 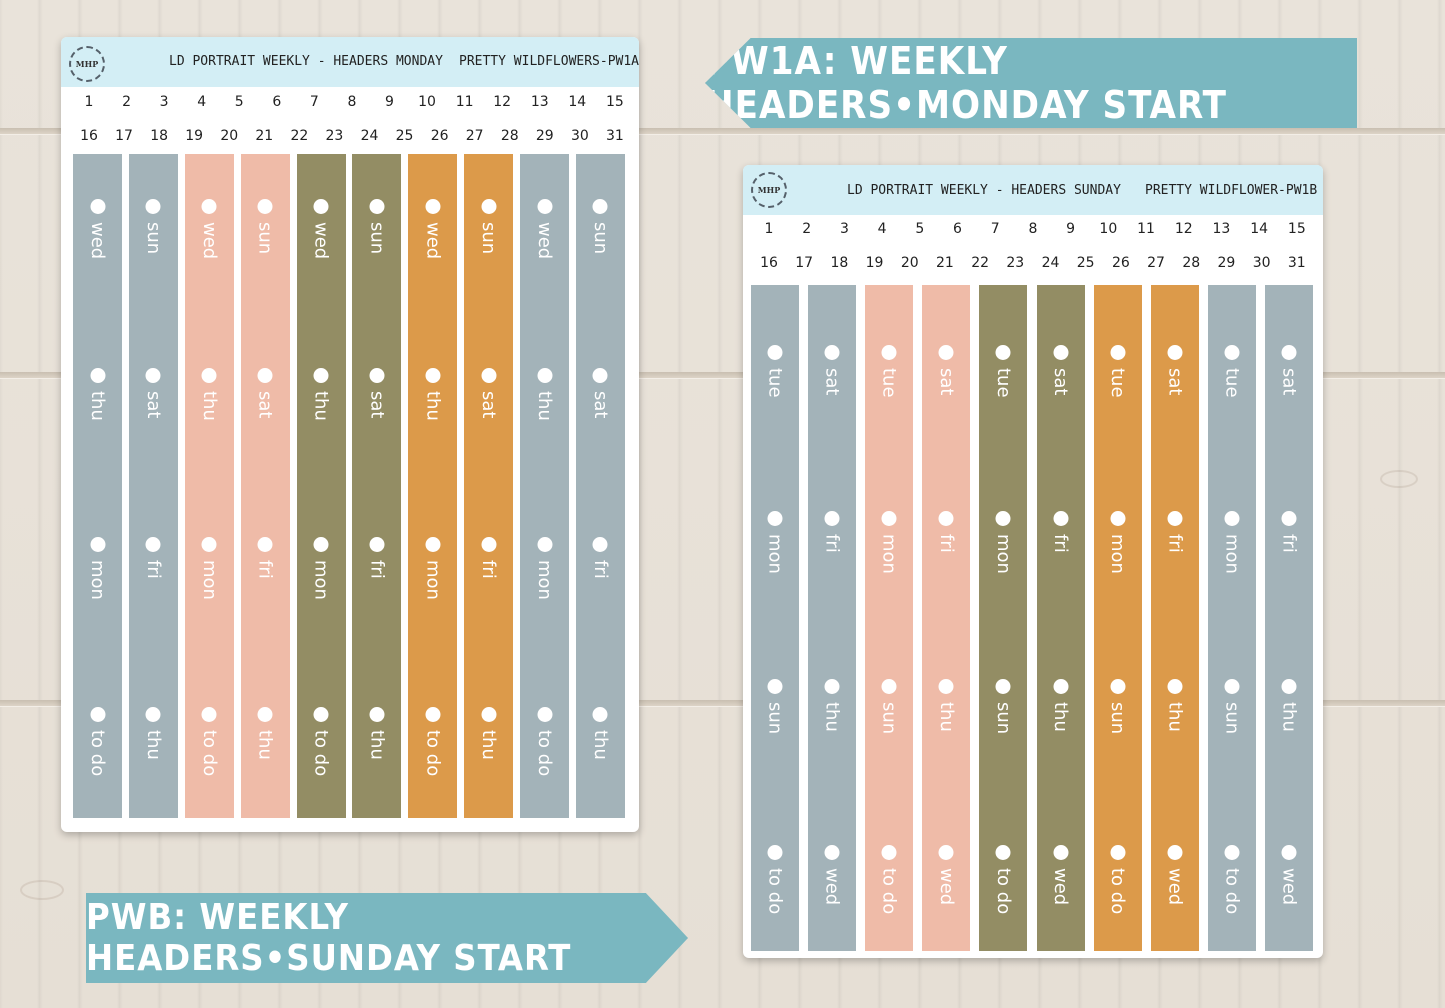 I want to click on date-number: 29, so click(x=544, y=136).